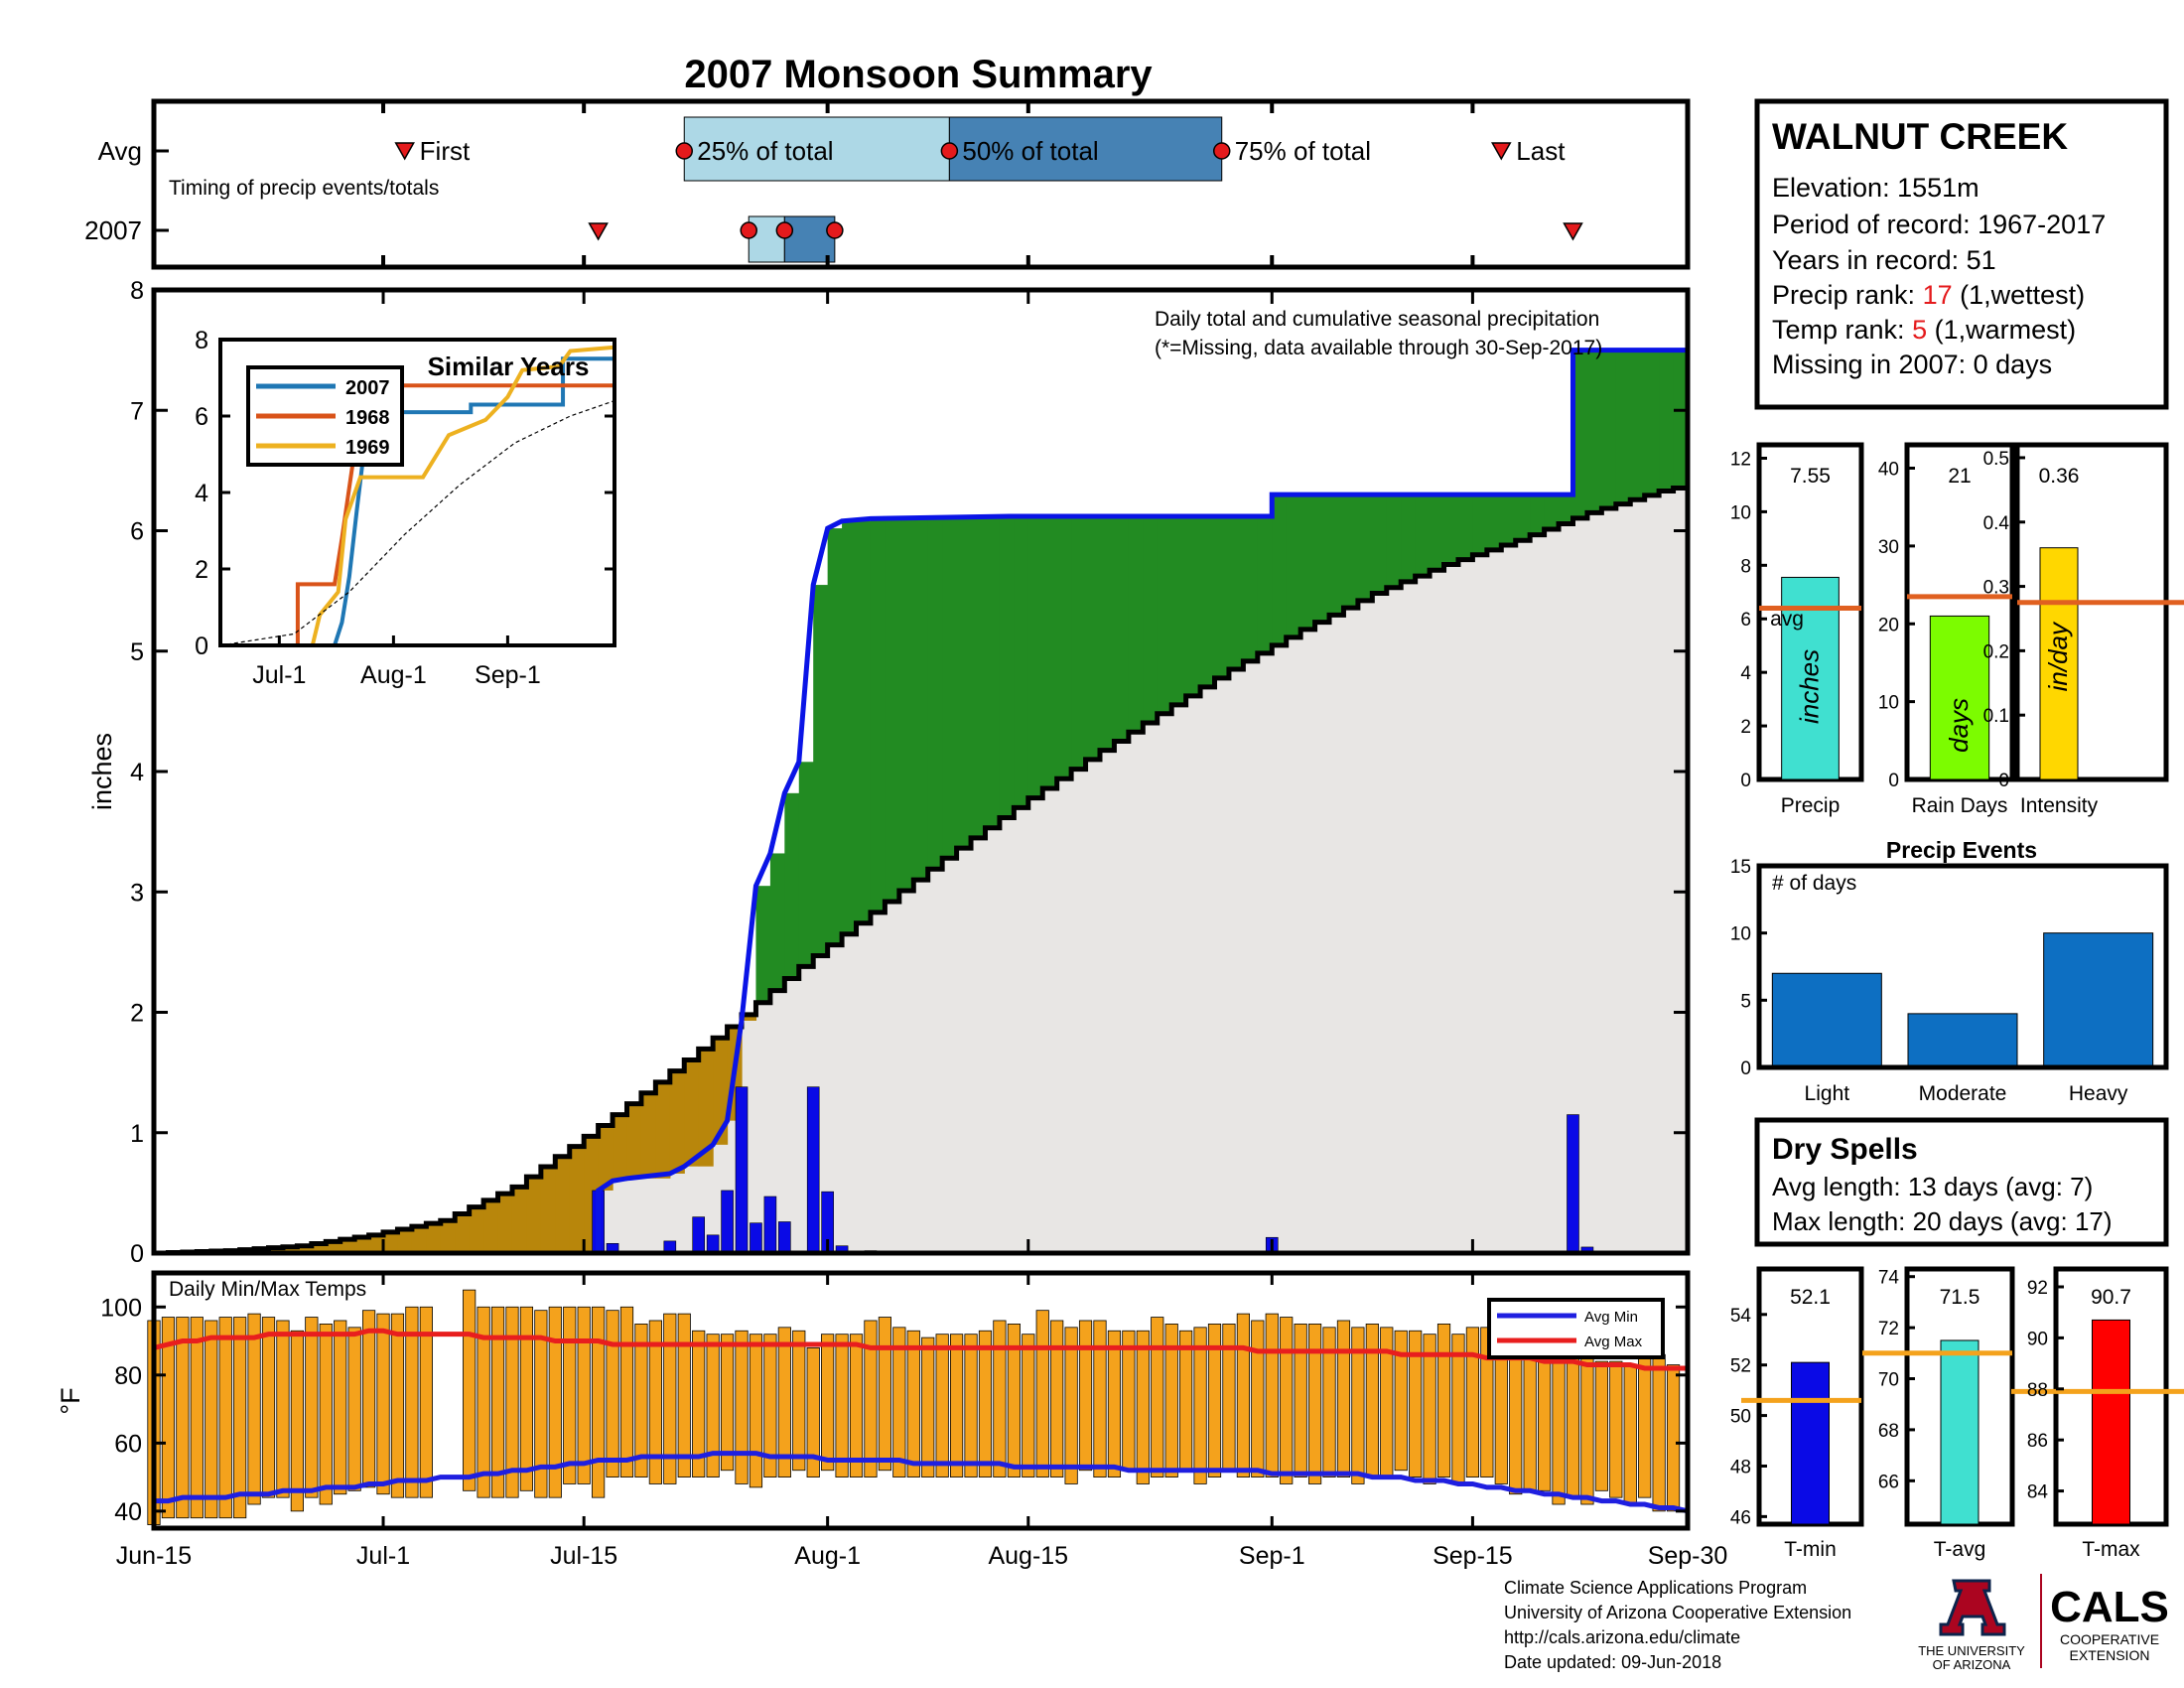  What do you see at coordinates (684, 151) in the screenshot?
I see `avg-p25-marker` at bounding box center [684, 151].